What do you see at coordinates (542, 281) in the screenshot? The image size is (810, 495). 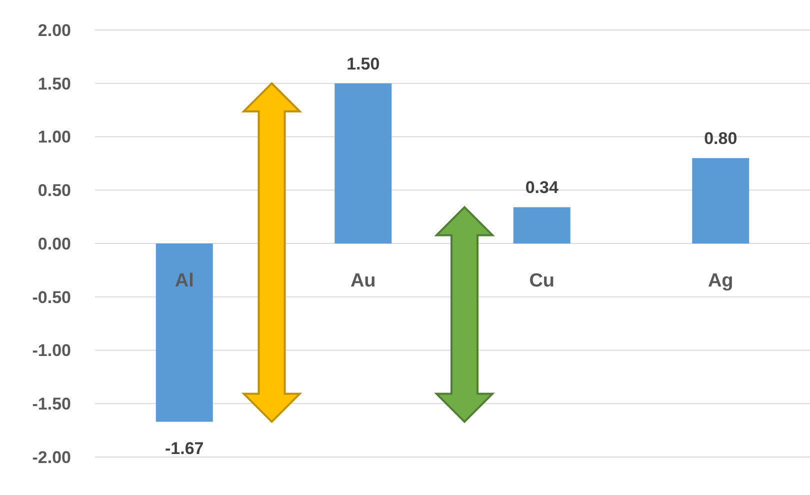 I see `x-tick-label: Cu` at bounding box center [542, 281].